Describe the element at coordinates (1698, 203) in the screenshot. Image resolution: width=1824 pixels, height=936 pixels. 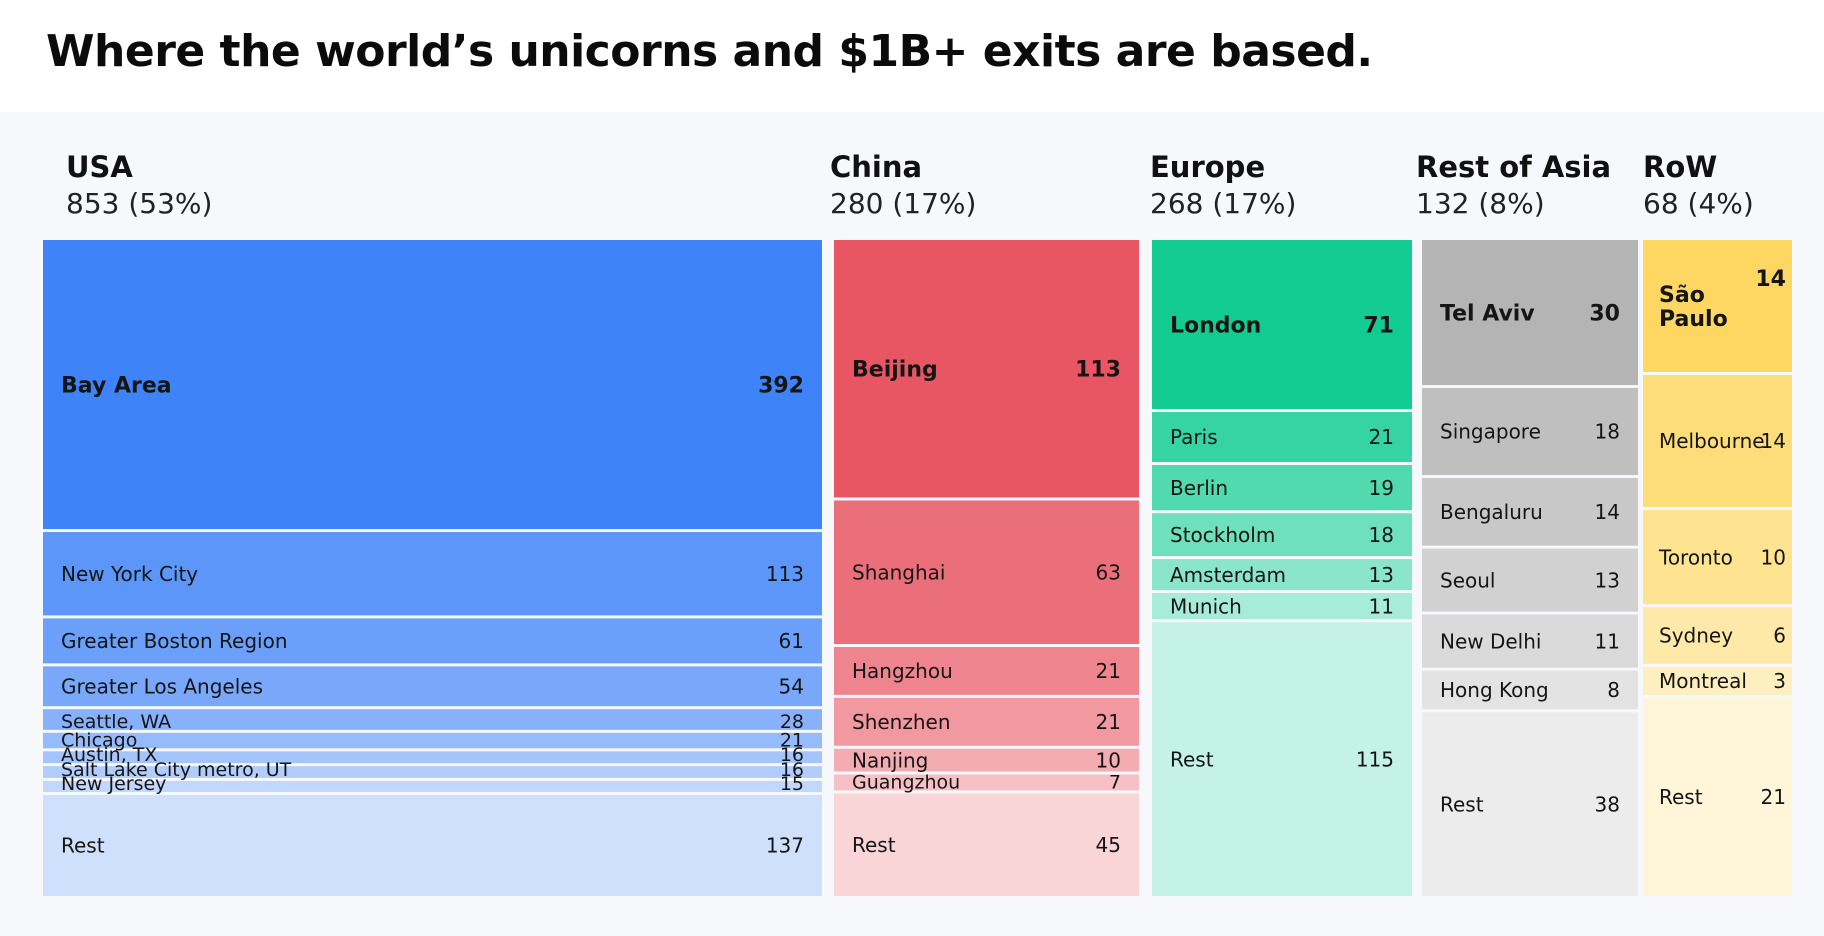
I see `region-total: 68 (4%)` at that location.